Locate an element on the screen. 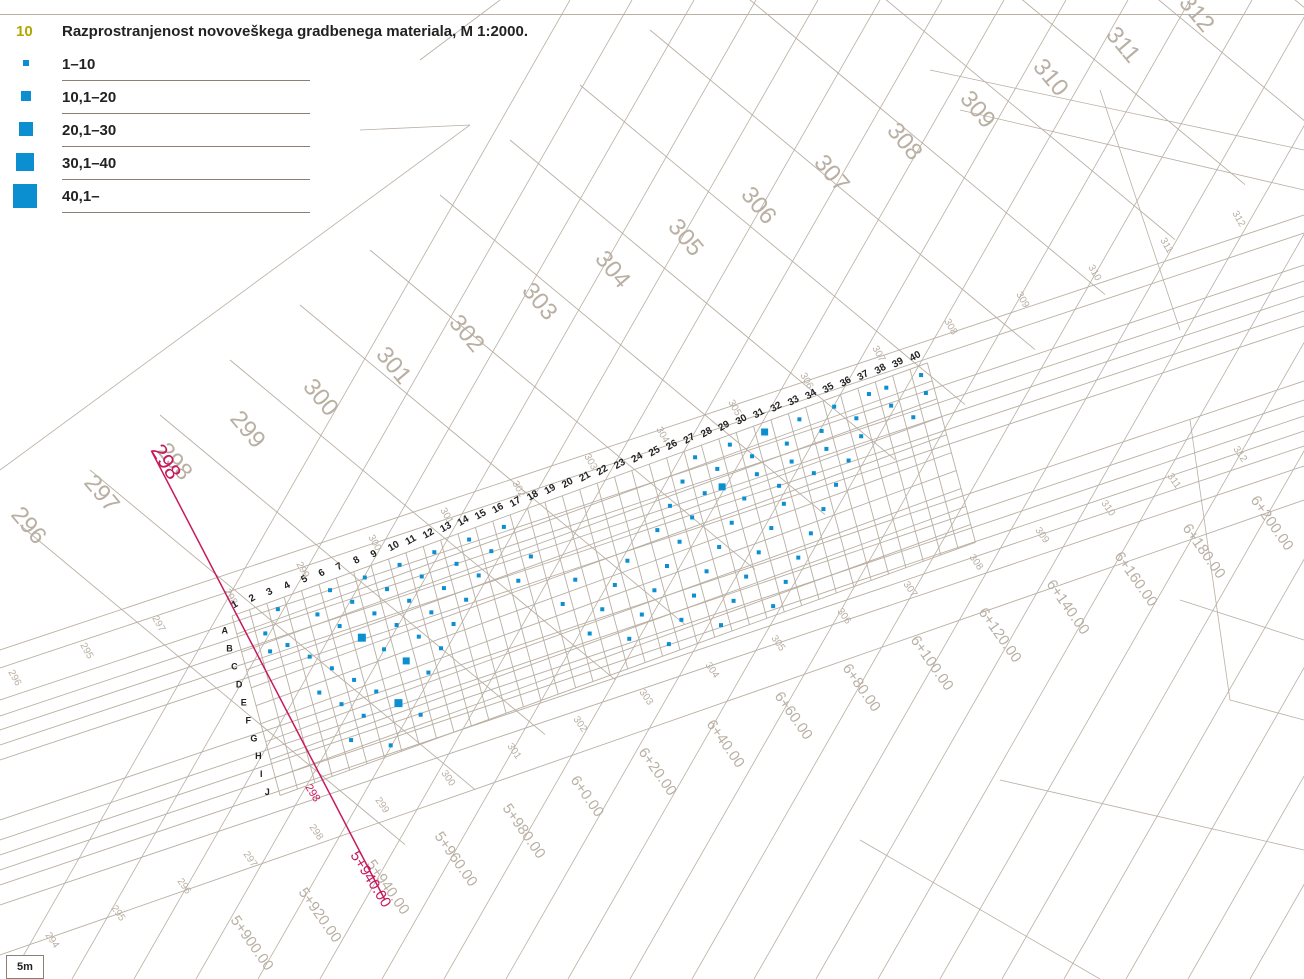 Image resolution: width=1304 pixels, height=979 pixels. header-rule is located at coordinates (652, 14).